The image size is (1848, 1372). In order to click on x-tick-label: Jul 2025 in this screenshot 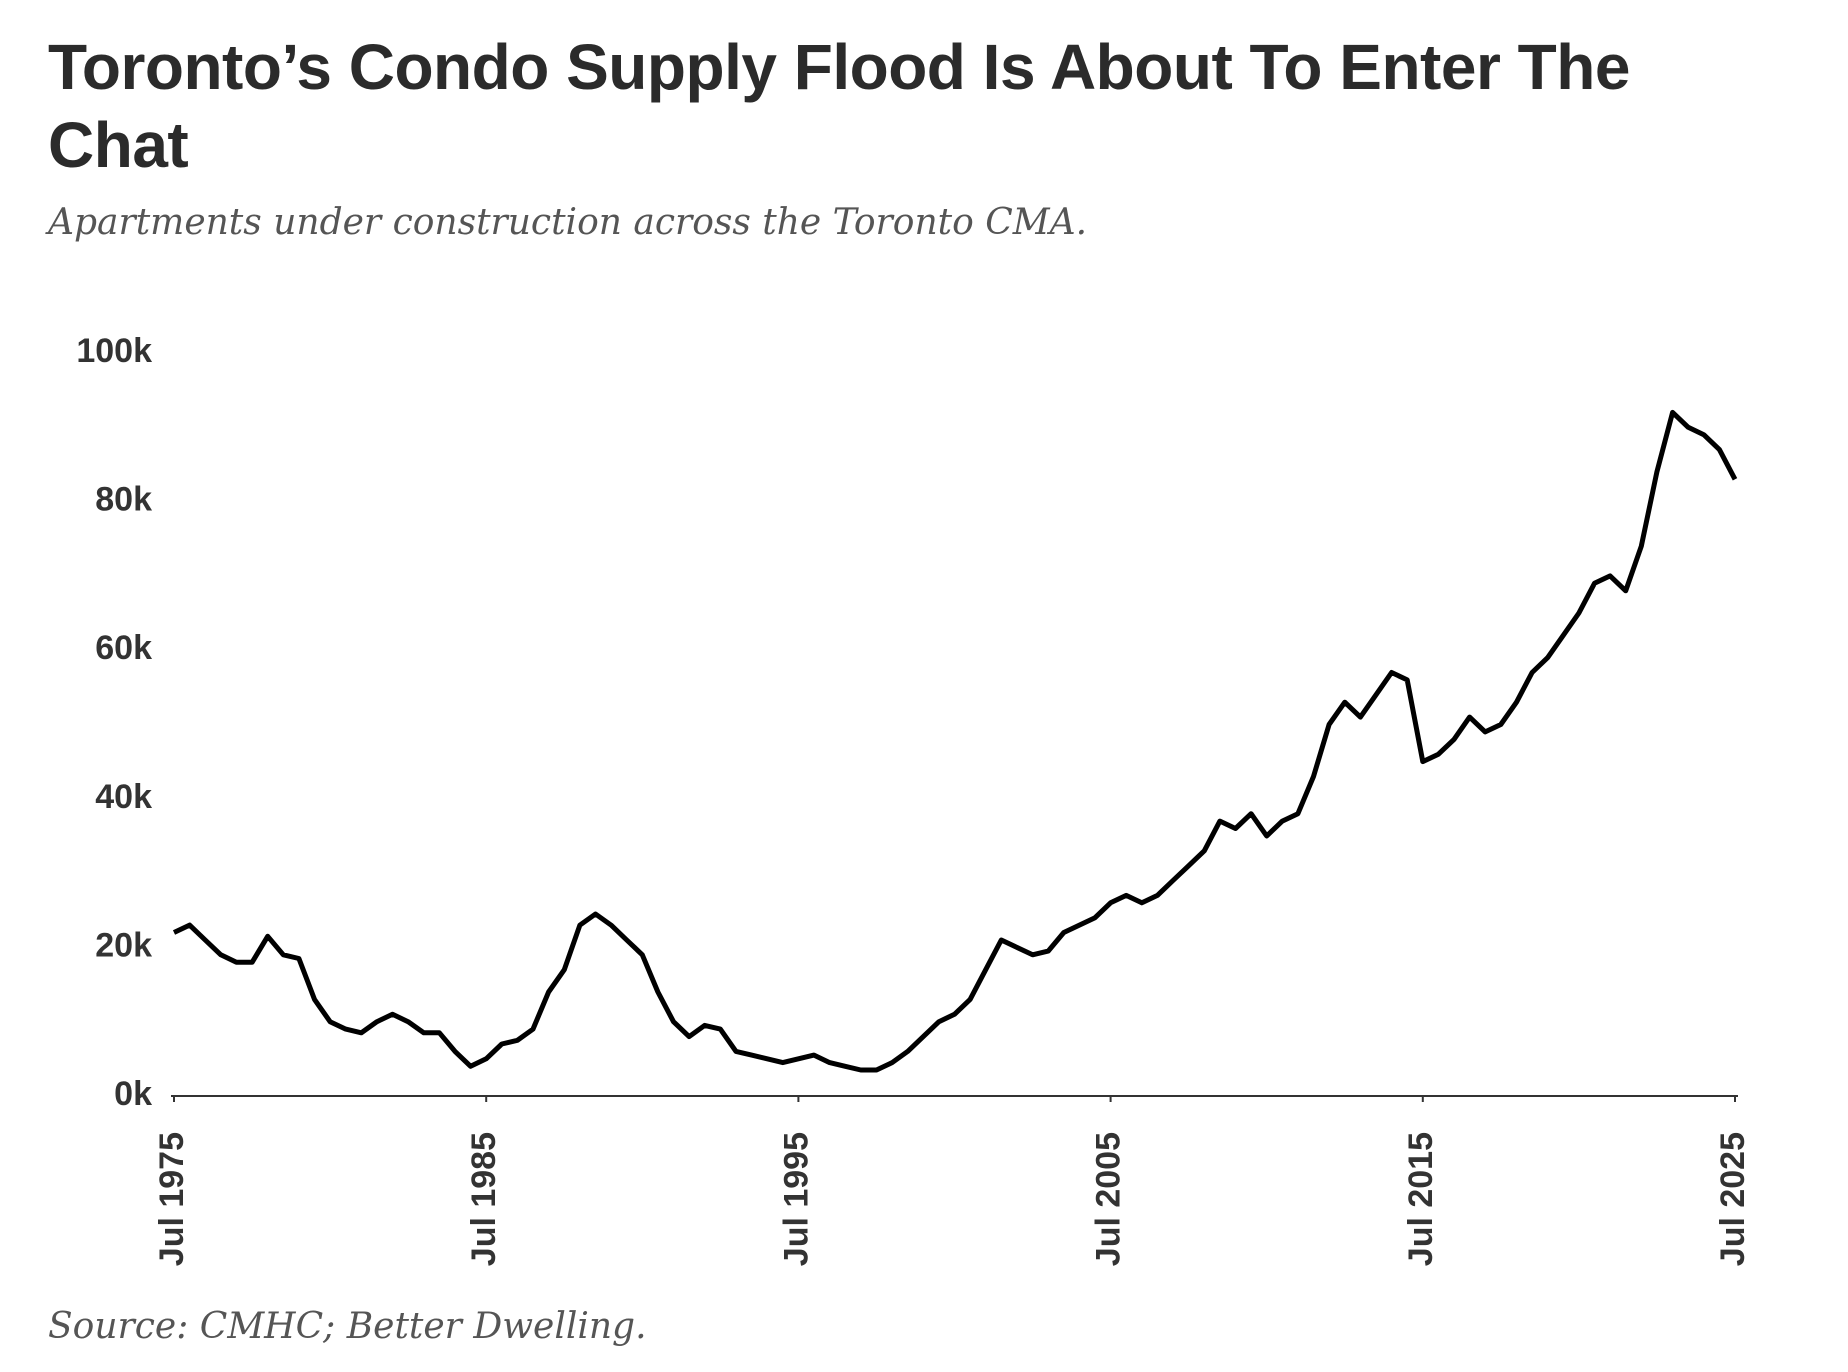, I will do `click(1733, 1199)`.